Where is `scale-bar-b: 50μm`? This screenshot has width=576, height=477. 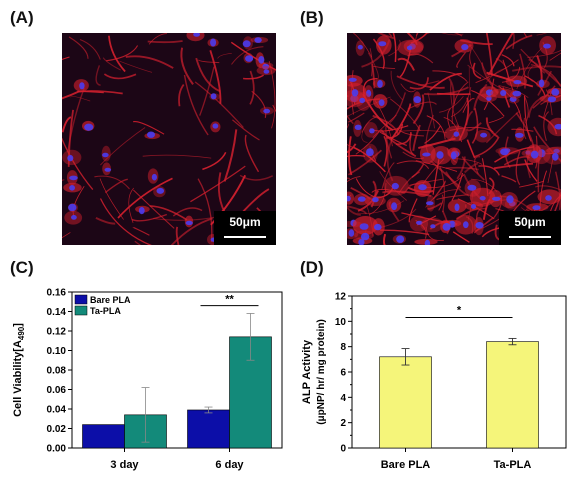 scale-bar-b: 50μm is located at coordinates (530, 228).